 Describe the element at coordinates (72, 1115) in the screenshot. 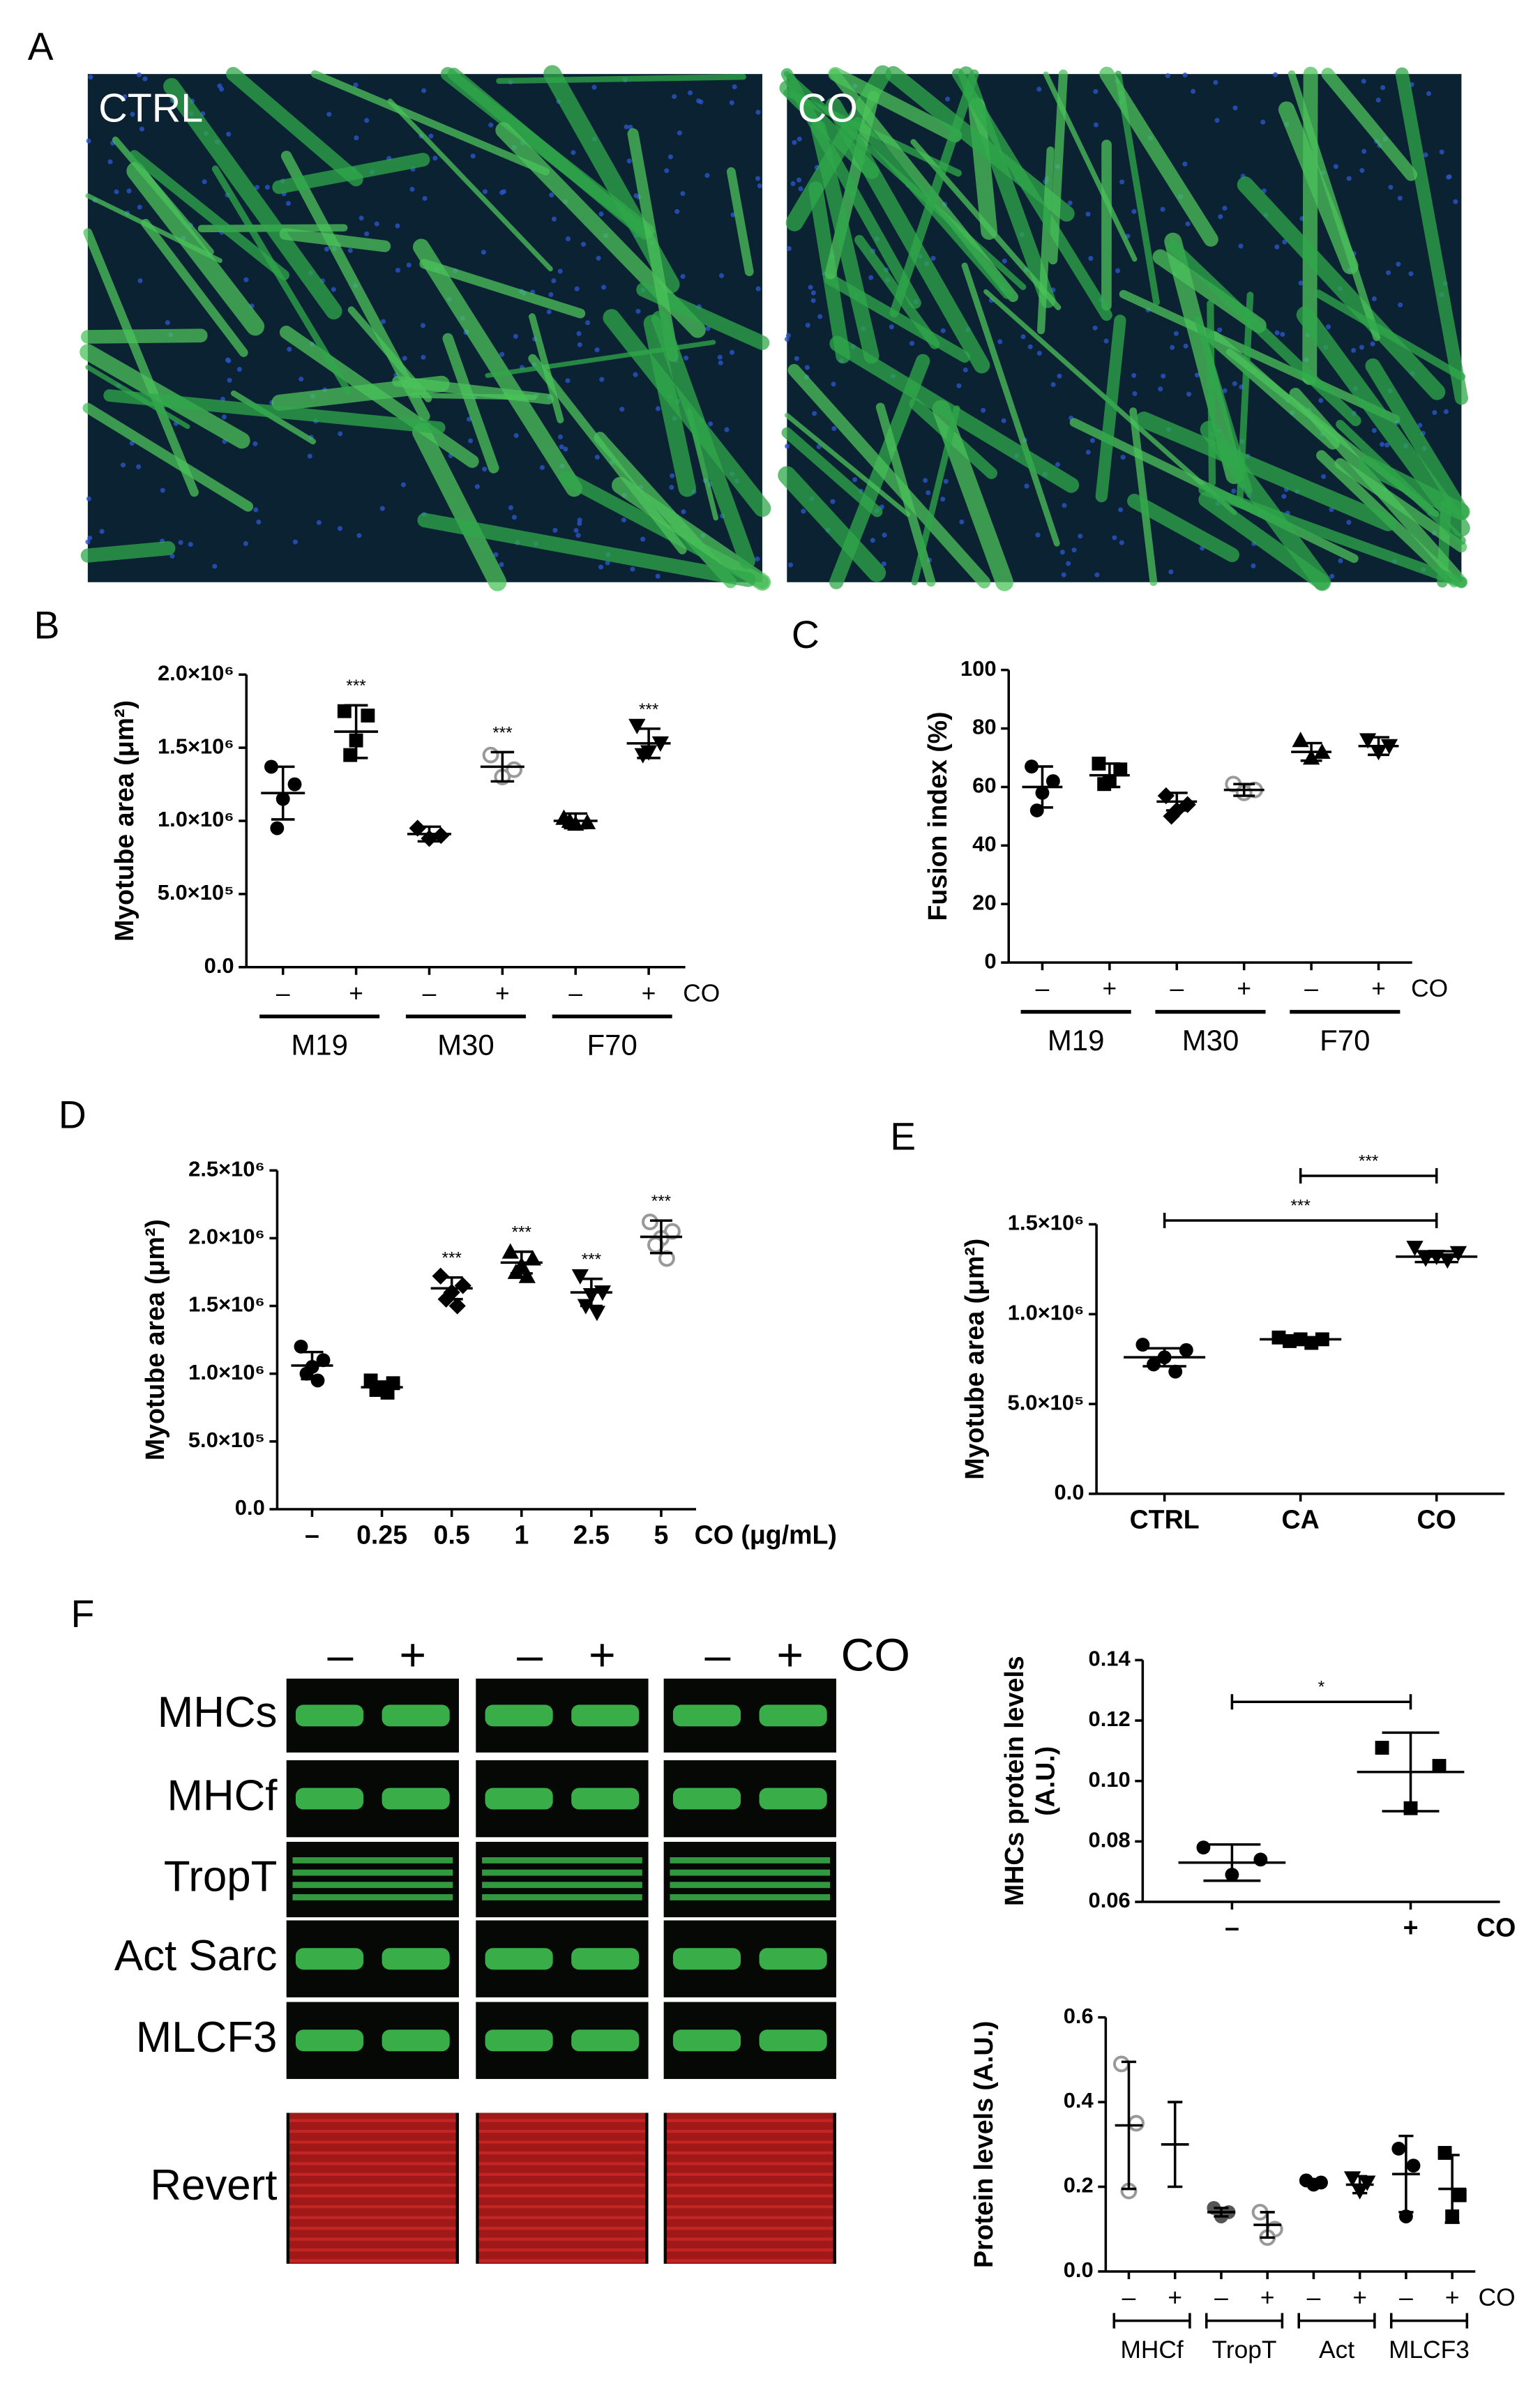

I see `panel-label: D` at that location.